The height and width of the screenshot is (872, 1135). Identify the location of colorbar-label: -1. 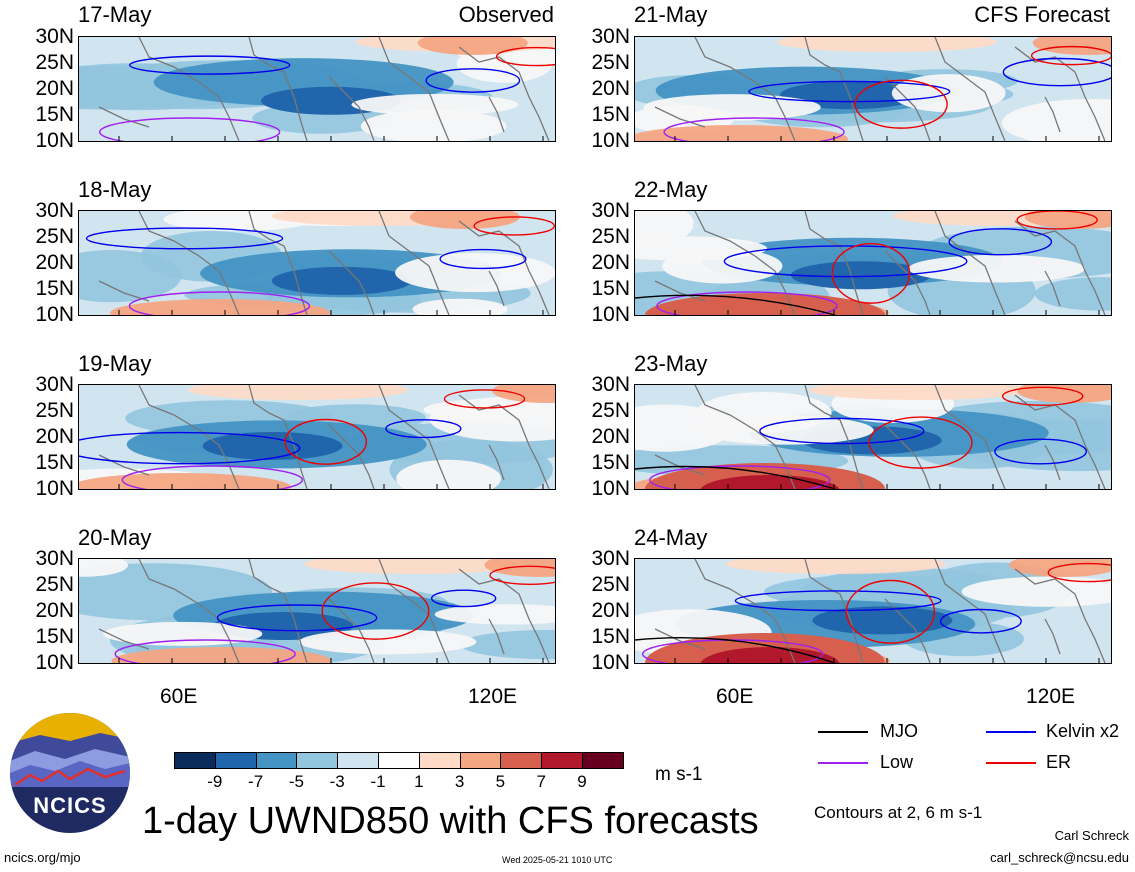
(378, 781).